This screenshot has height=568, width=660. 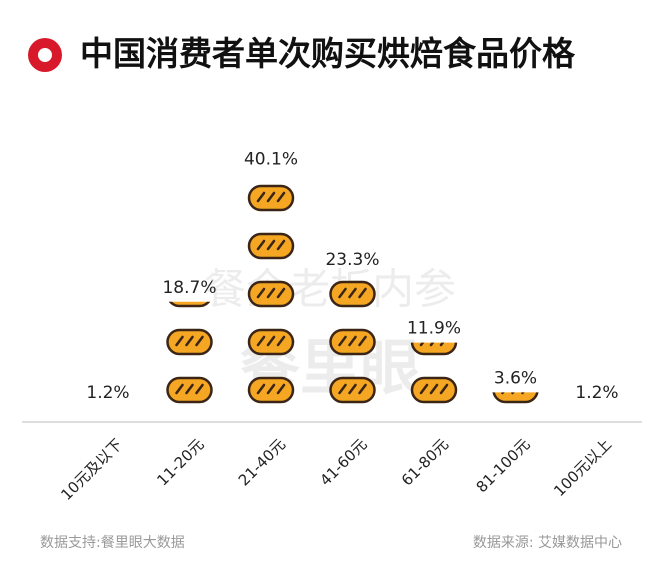 What do you see at coordinates (112, 543) in the screenshot?
I see `footer-left: 数据支持:餐里眼大数据` at bounding box center [112, 543].